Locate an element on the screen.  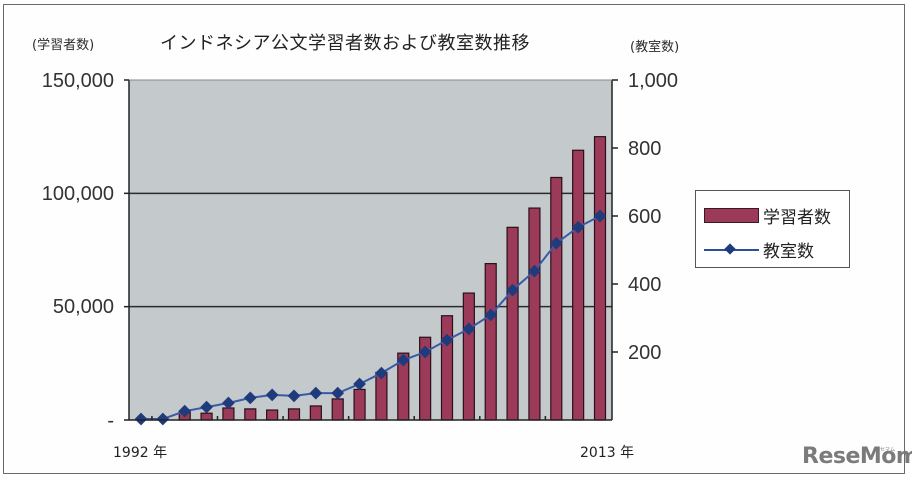
legend-label-classrooms: 教室数 is located at coordinates (788, 252).